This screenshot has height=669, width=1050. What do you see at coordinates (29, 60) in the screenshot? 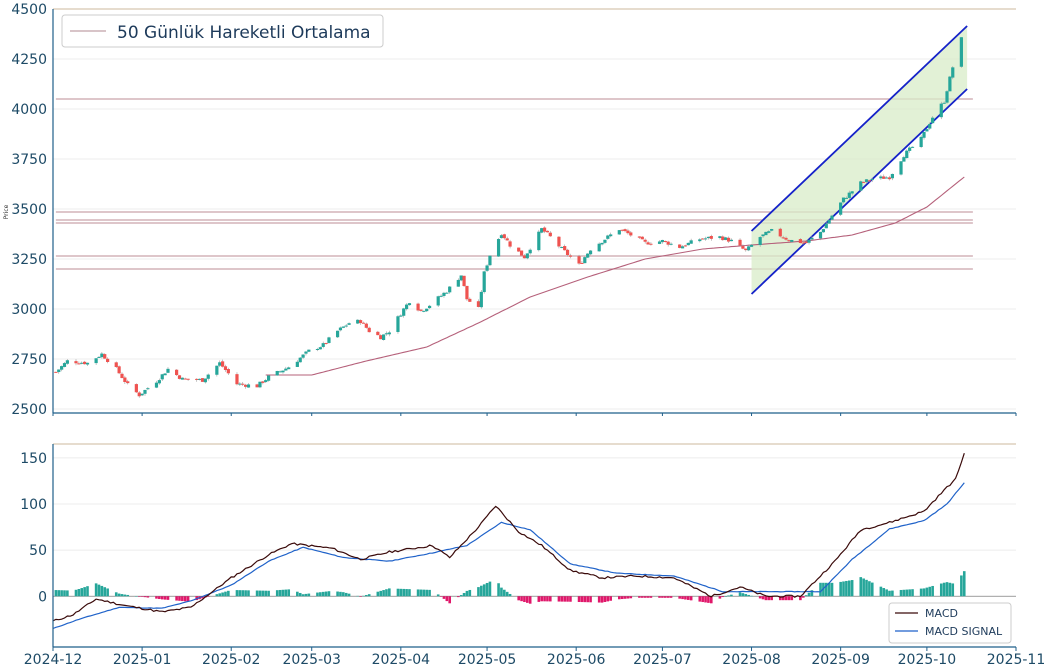
I see `price-ytick-label: 4250` at bounding box center [29, 60].